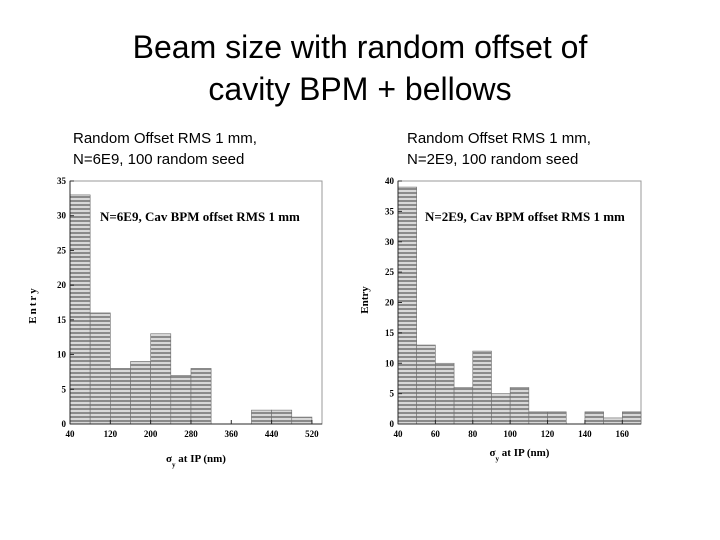 This screenshot has width=720, height=540. I want to click on chart-annotation: N=2E9, Cav BPM offset RMS 1 mm, so click(525, 216).